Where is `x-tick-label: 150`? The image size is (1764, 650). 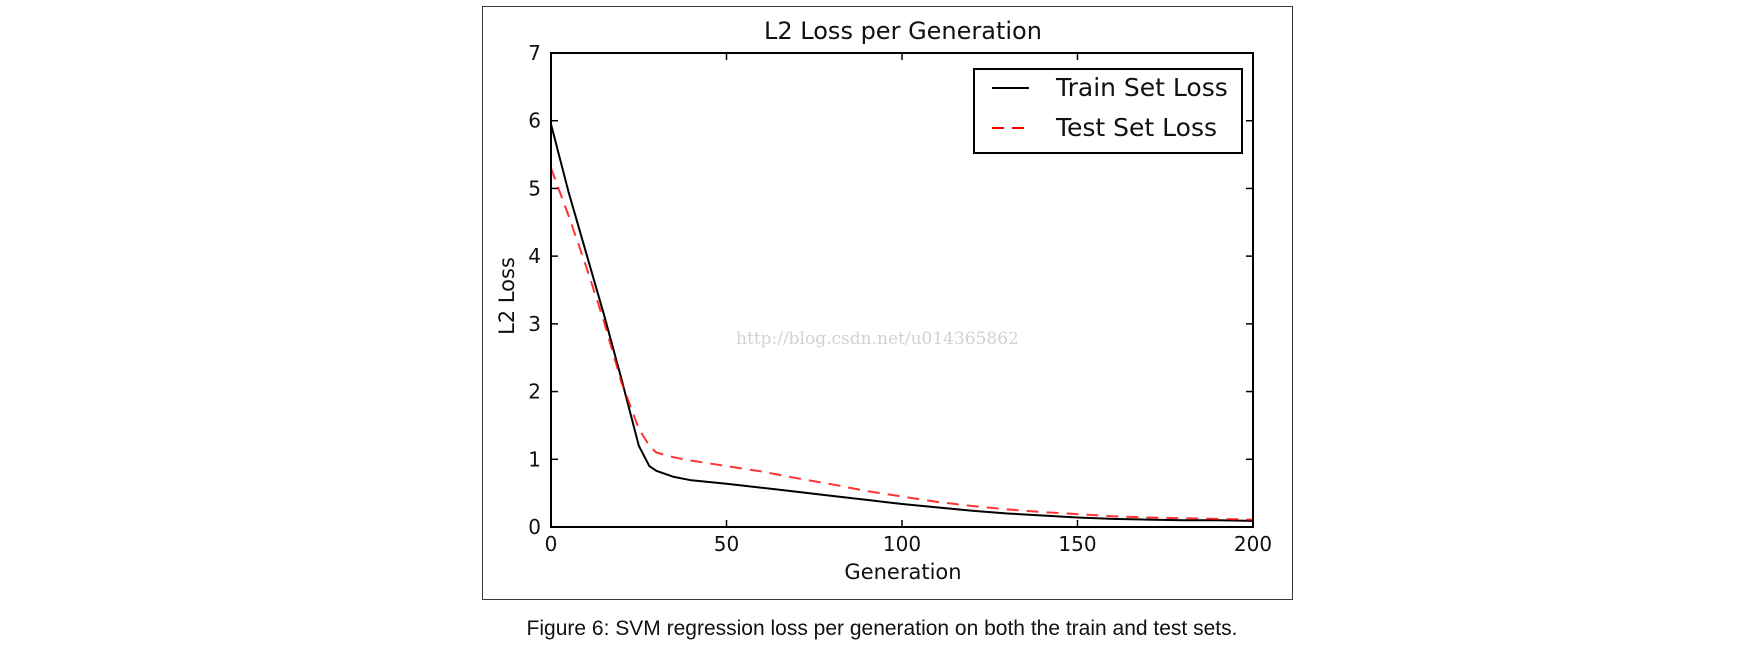
x-tick-label: 150 is located at coordinates (1077, 544).